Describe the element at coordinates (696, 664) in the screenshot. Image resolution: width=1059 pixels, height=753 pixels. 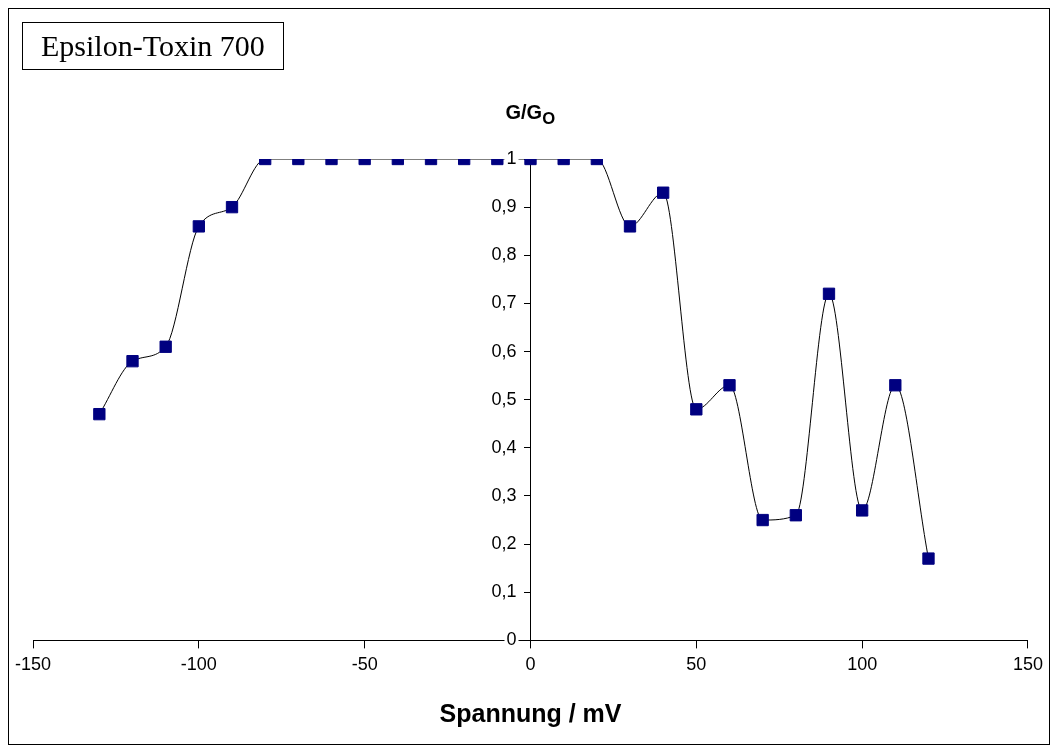
I see `x-tick-label: 50` at that location.